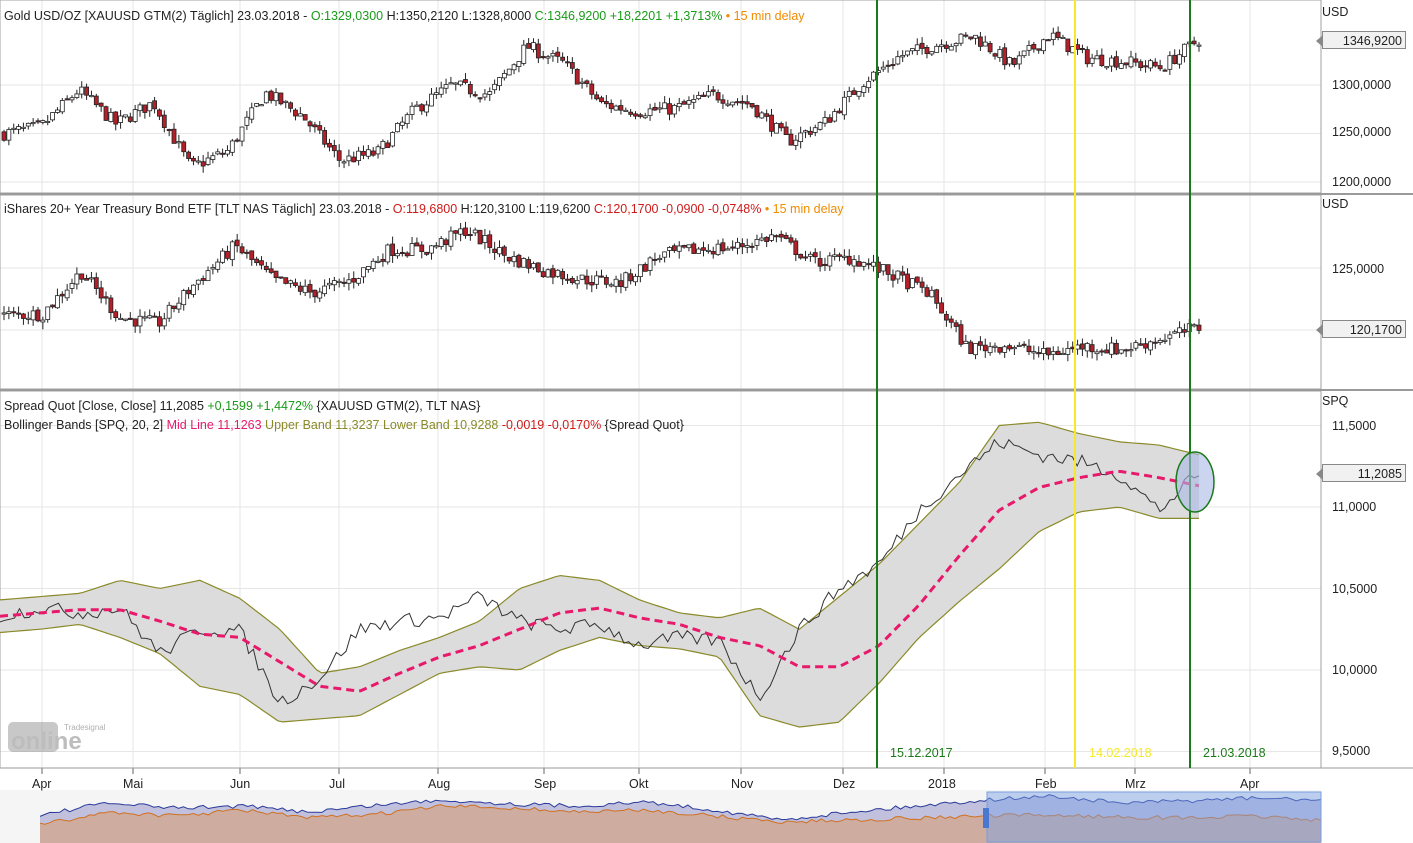 Image resolution: width=1413 pixels, height=843 pixels. What do you see at coordinates (240, 784) in the screenshot?
I see `month-label: Jun` at bounding box center [240, 784].